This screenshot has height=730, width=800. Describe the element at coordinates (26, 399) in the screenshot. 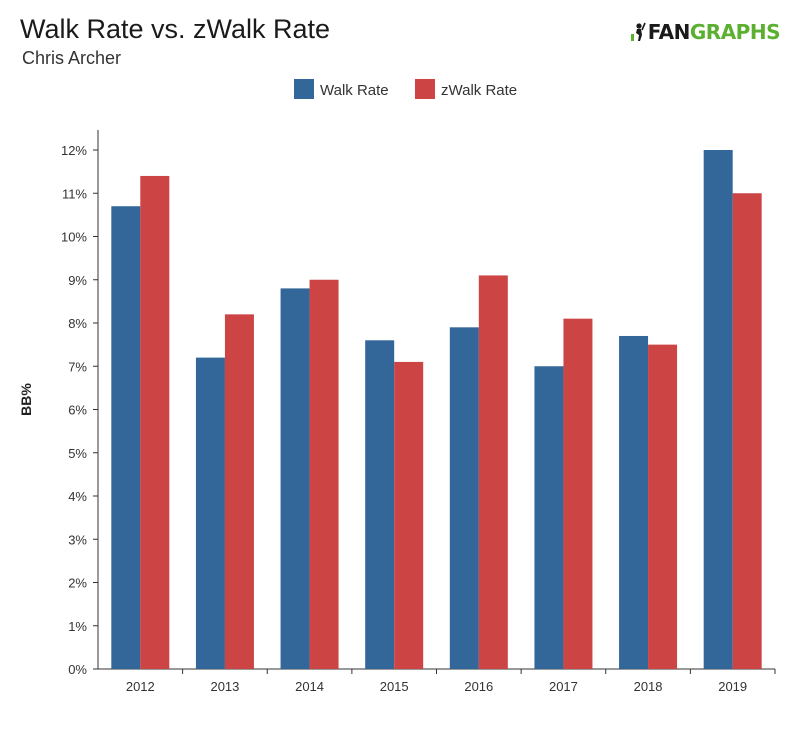

I see `y-axis-label: BB%` at that location.